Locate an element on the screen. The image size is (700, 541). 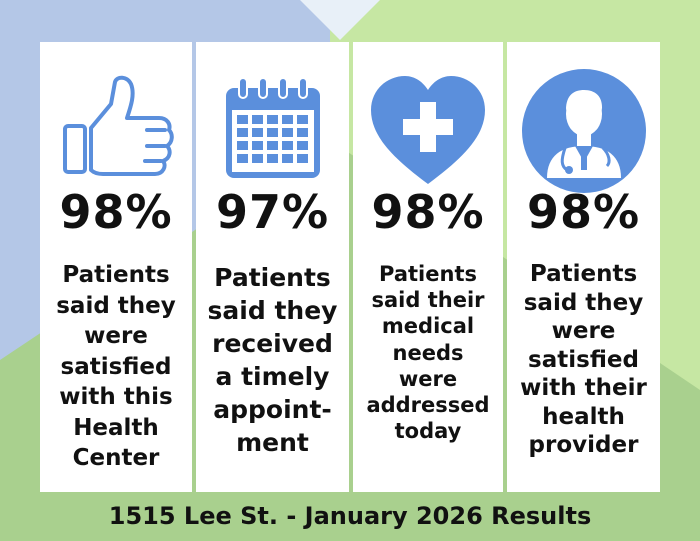
calendar-icon is located at coordinates (272, 127).